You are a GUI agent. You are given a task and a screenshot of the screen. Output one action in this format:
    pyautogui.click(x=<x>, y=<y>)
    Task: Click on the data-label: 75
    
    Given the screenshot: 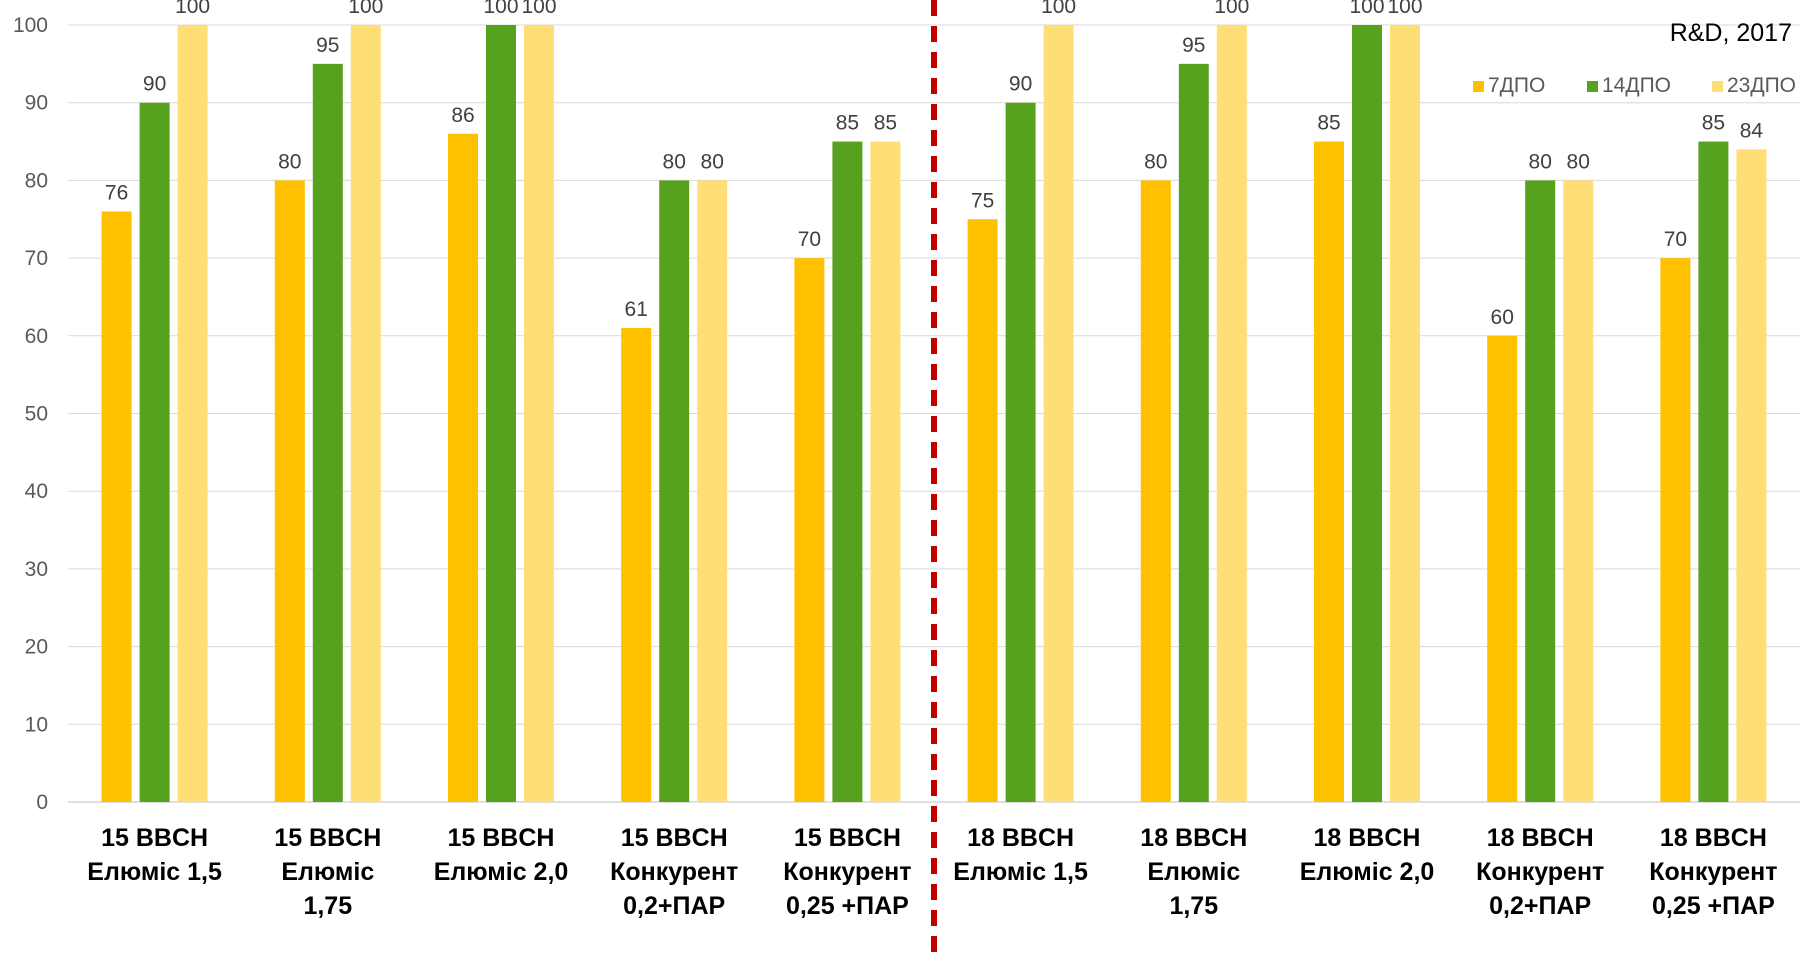 What is the action you would take?
    pyautogui.click(x=982, y=200)
    